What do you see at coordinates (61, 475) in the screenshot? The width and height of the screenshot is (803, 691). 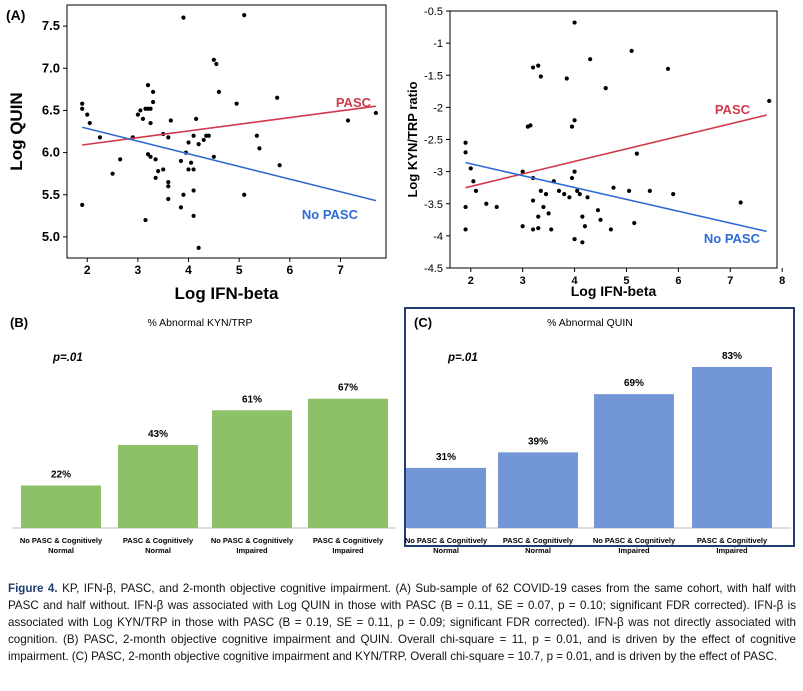 I see `bar-value-label: 22%` at bounding box center [61, 475].